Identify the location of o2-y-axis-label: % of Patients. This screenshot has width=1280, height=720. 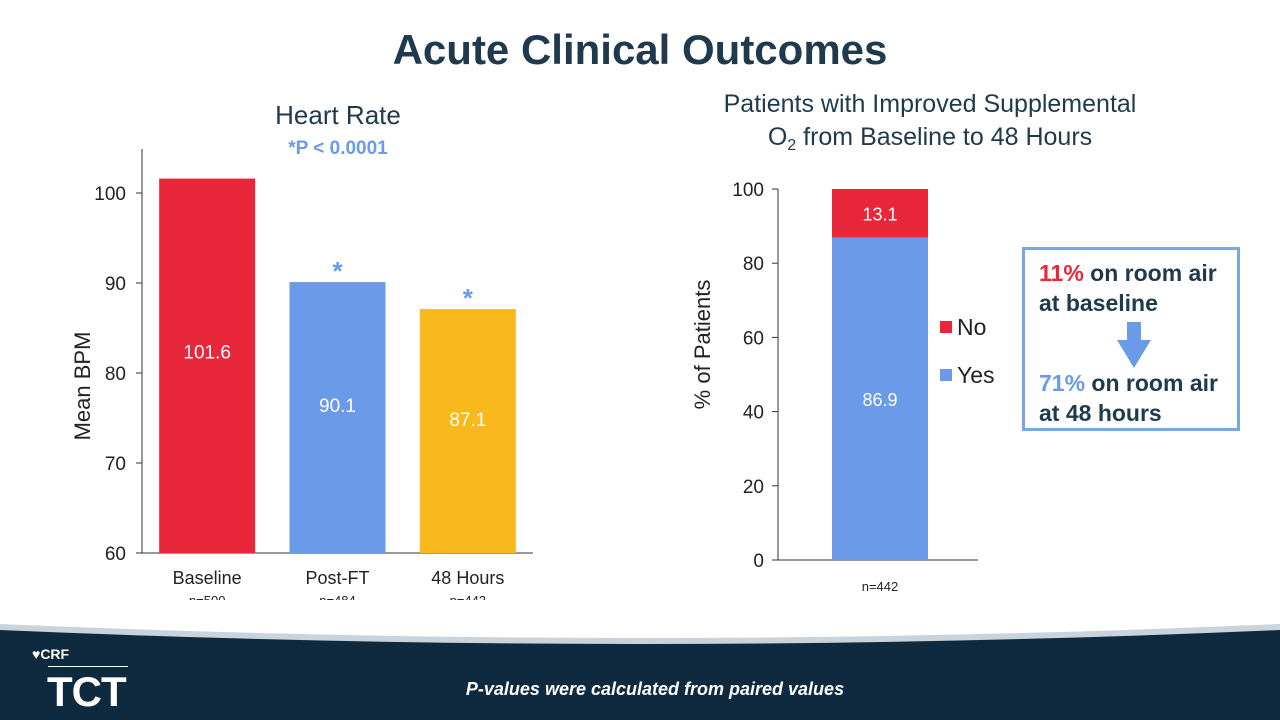
(702, 345).